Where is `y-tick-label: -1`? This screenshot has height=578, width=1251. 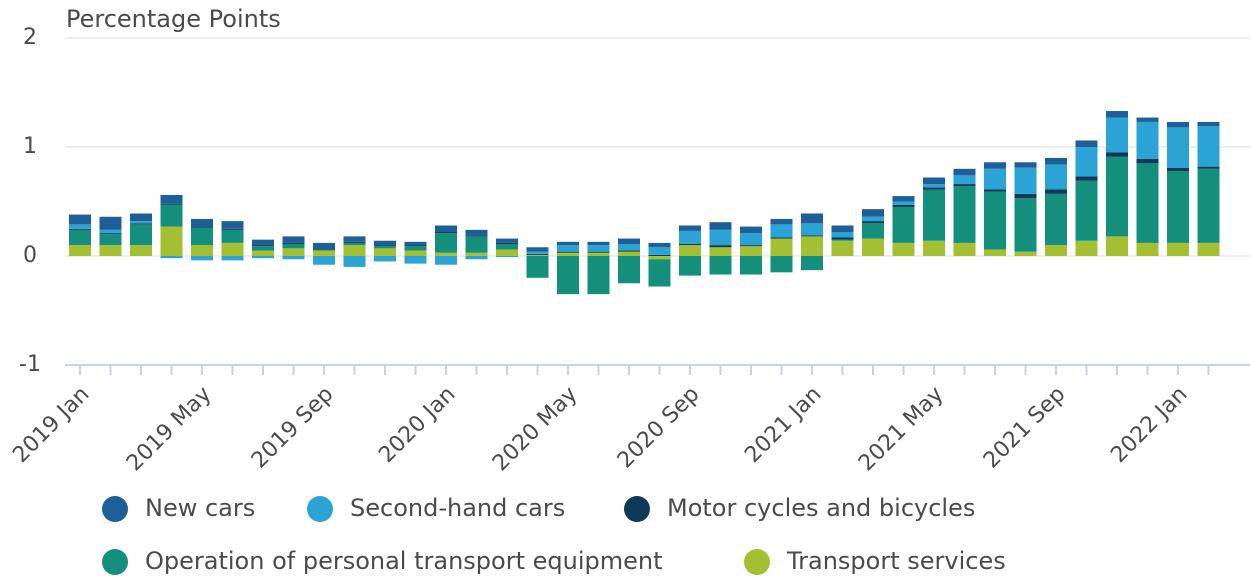
y-tick-label: -1 is located at coordinates (30, 364).